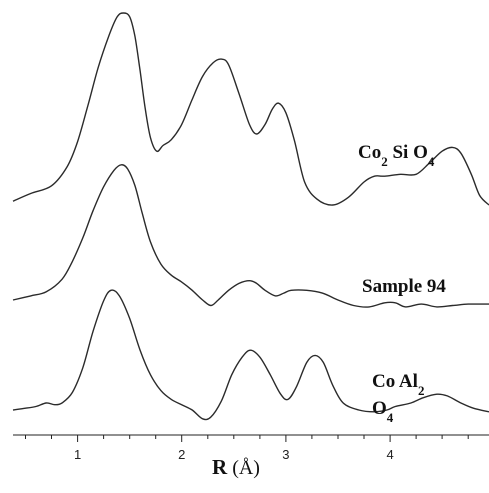  What do you see at coordinates (234, 454) in the screenshot?
I see `x-tick-labels: 1 2 3 4` at bounding box center [234, 454].